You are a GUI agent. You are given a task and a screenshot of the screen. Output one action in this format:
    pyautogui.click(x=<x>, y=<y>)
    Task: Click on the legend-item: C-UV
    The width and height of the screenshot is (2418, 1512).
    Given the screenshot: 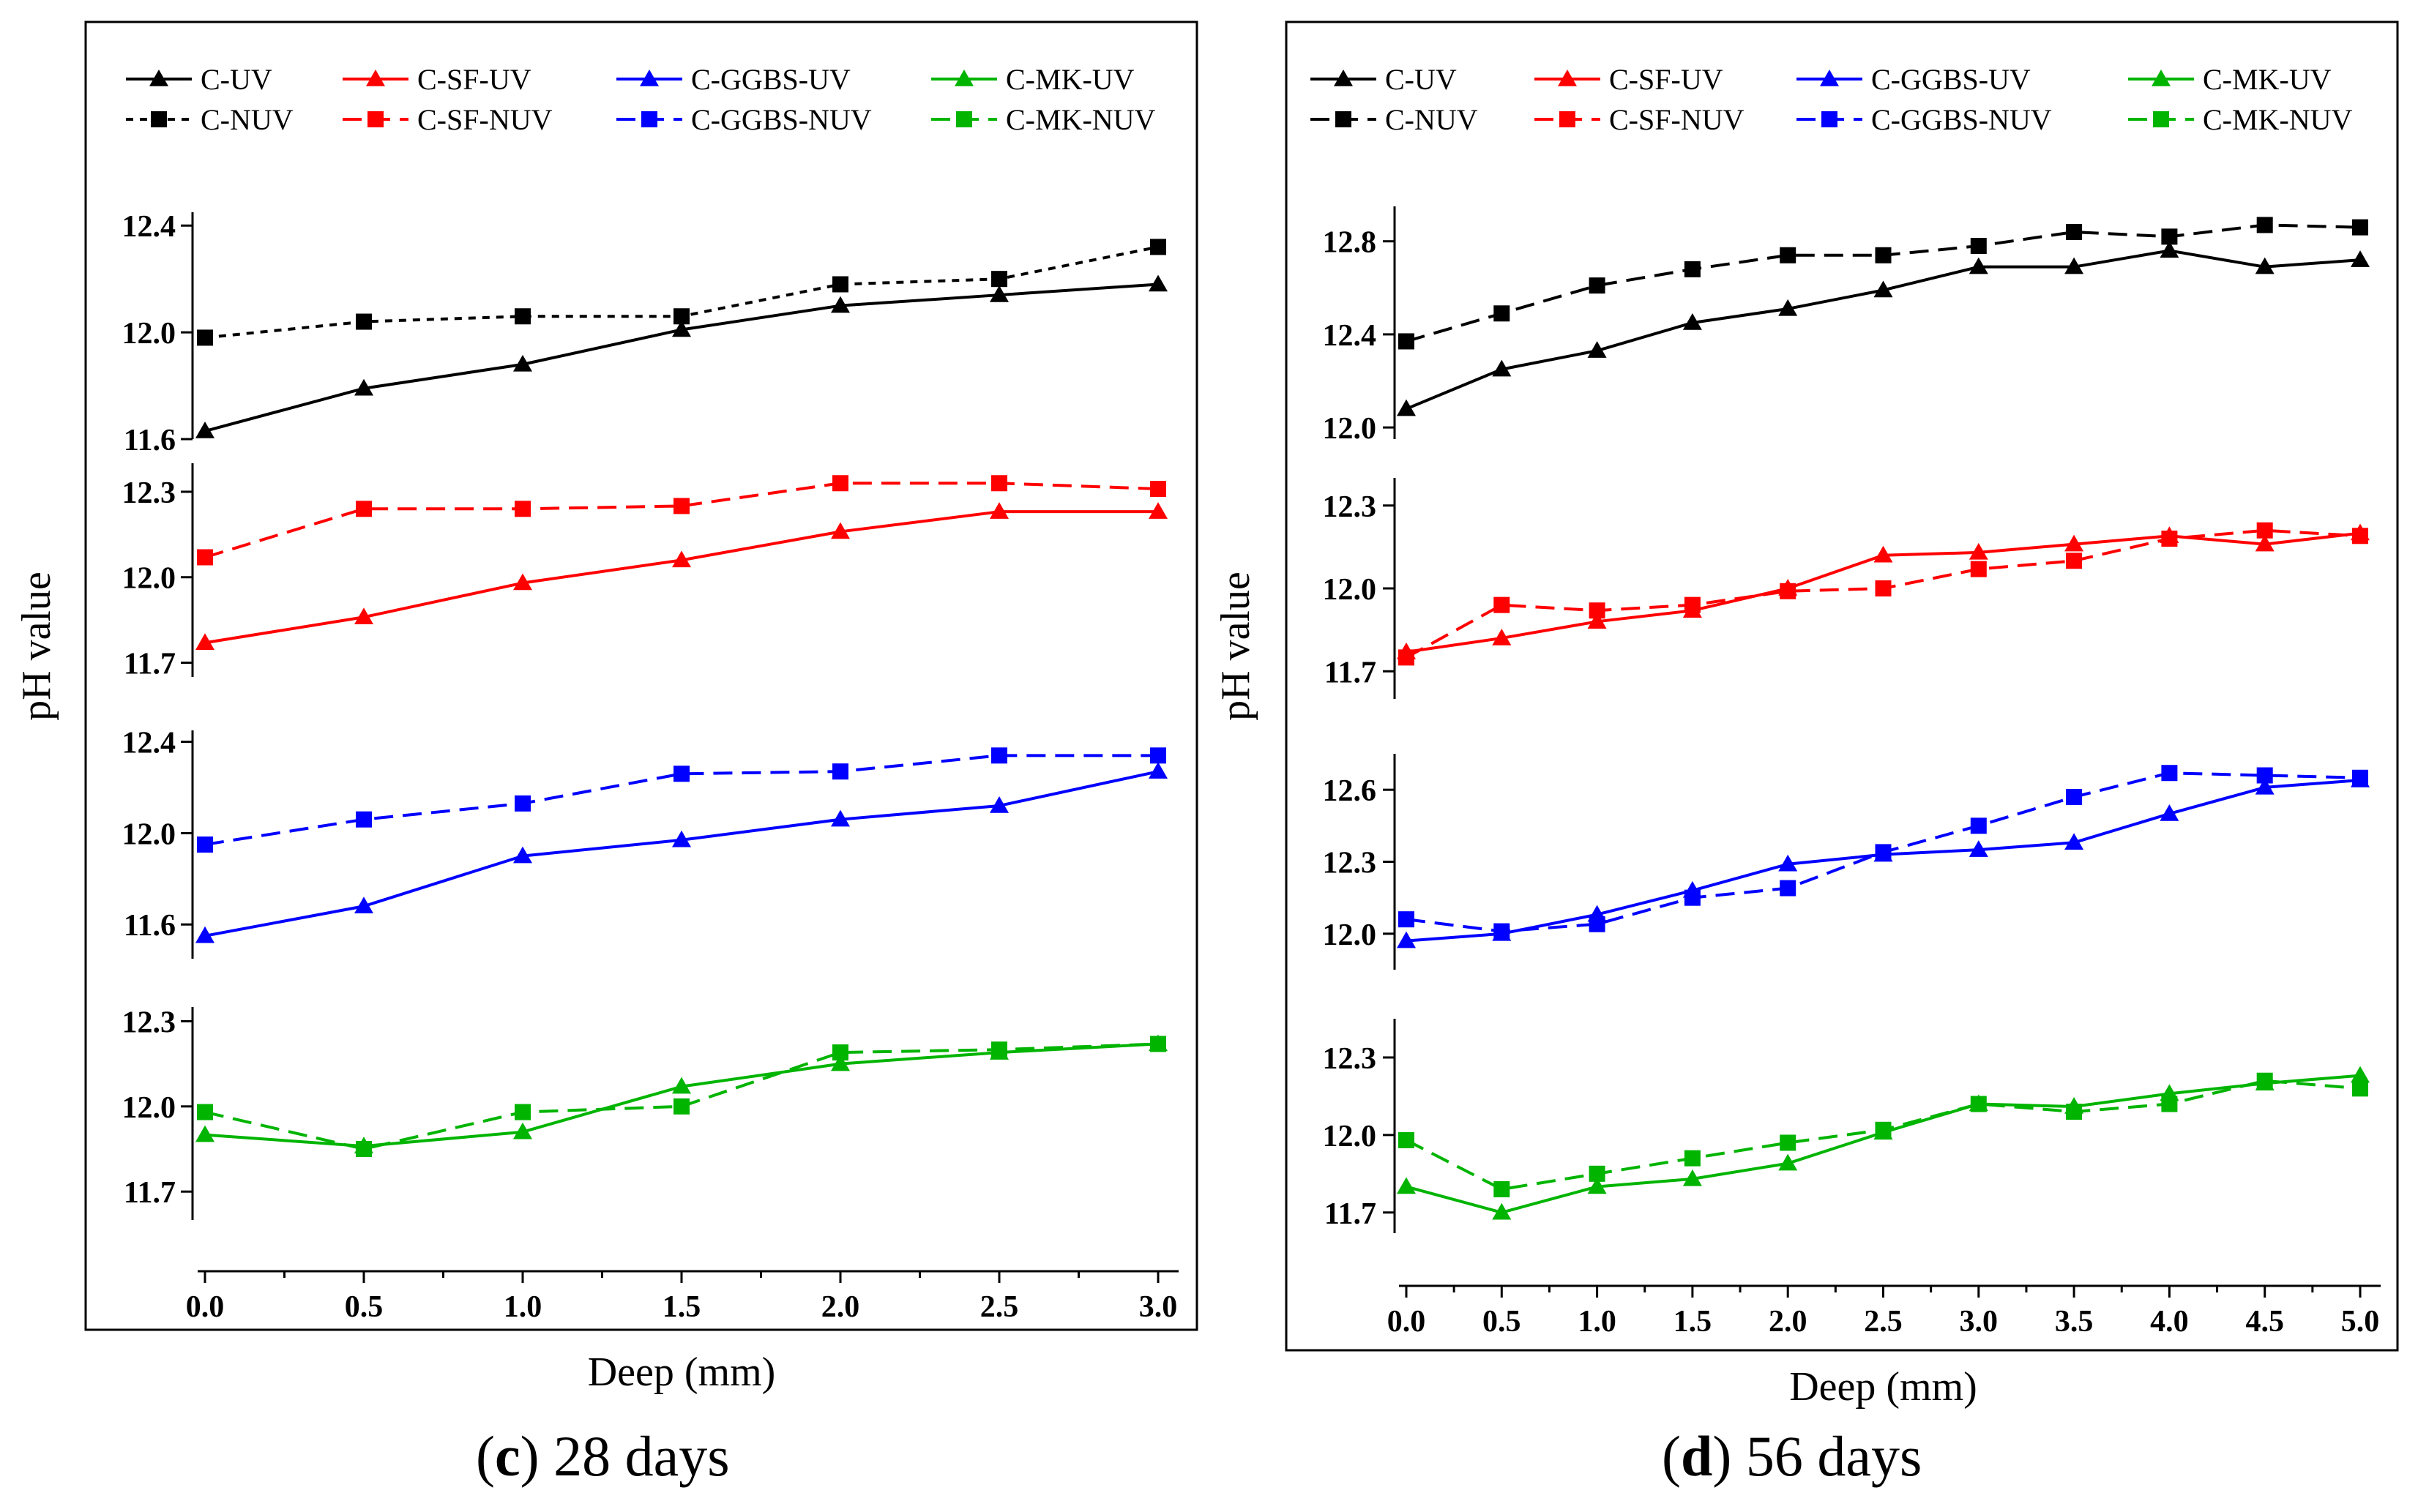 What is the action you would take?
    pyautogui.click(x=1384, y=79)
    